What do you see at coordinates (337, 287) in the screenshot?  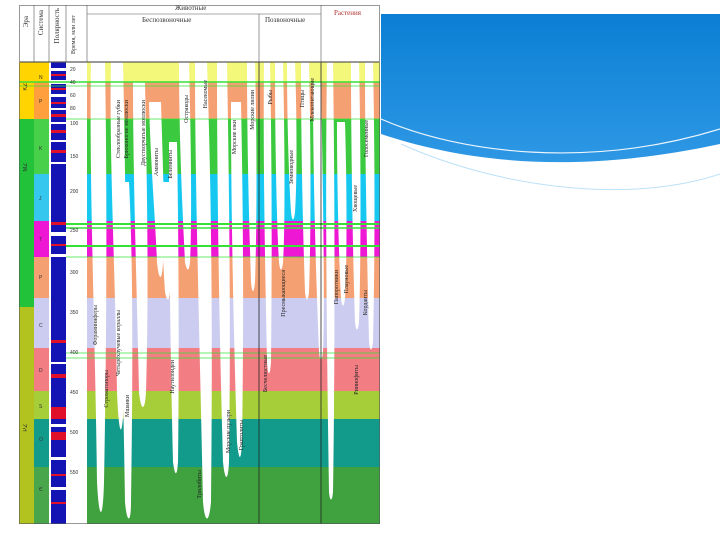 I see `taxon-label: Папоротники` at bounding box center [337, 287].